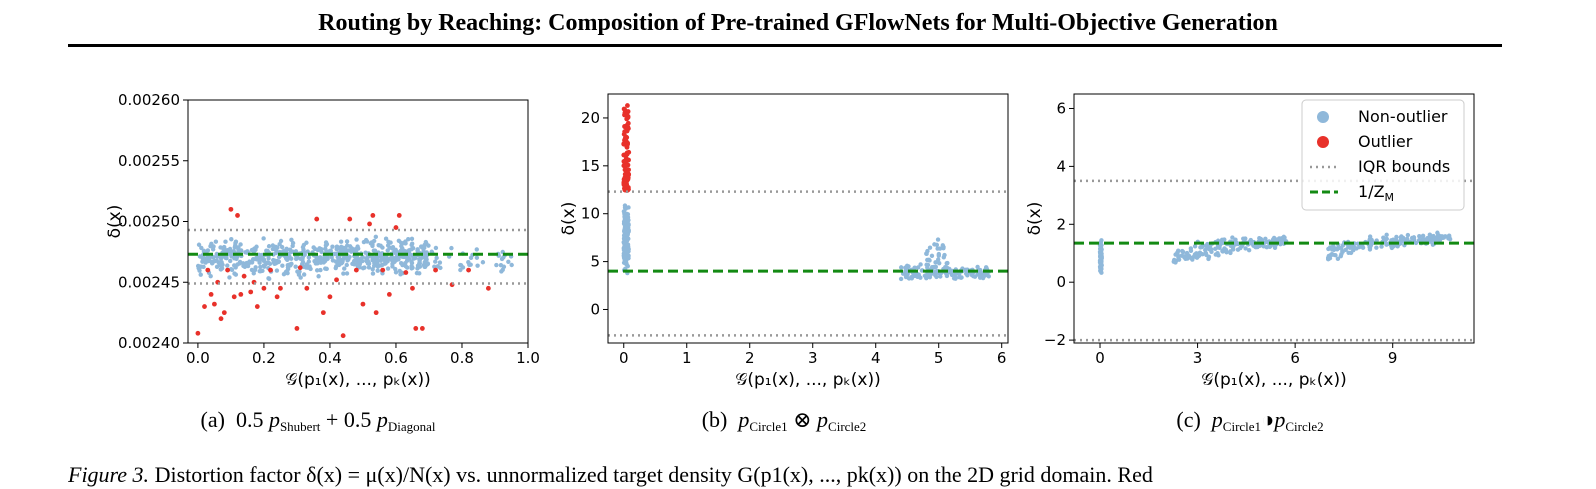 The image size is (1596, 489). I want to click on x-tick-label: 0.6, so click(396, 358).